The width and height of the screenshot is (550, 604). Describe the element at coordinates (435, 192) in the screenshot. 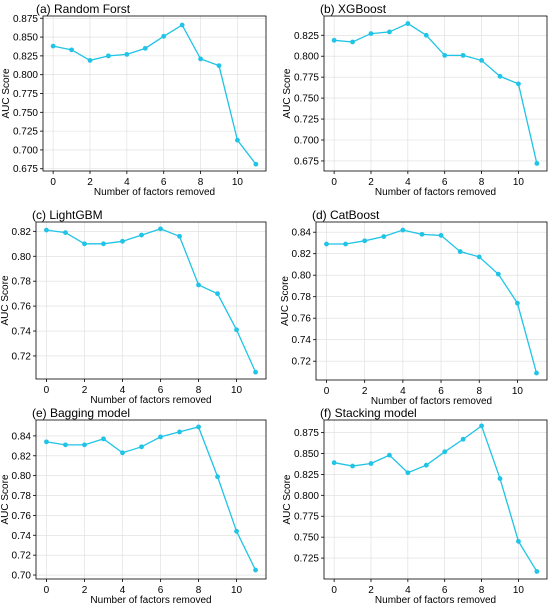

I see `x-axis-title: Number of factors removed` at that location.